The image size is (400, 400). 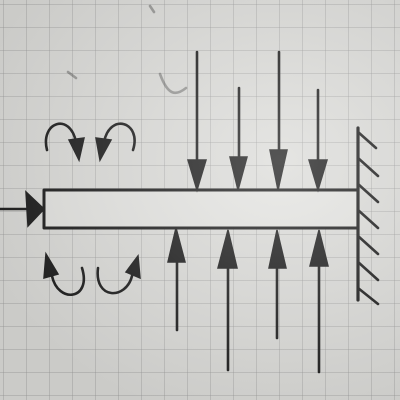 What do you see at coordinates (201, 209) in the screenshot?
I see `beam` at bounding box center [201, 209].